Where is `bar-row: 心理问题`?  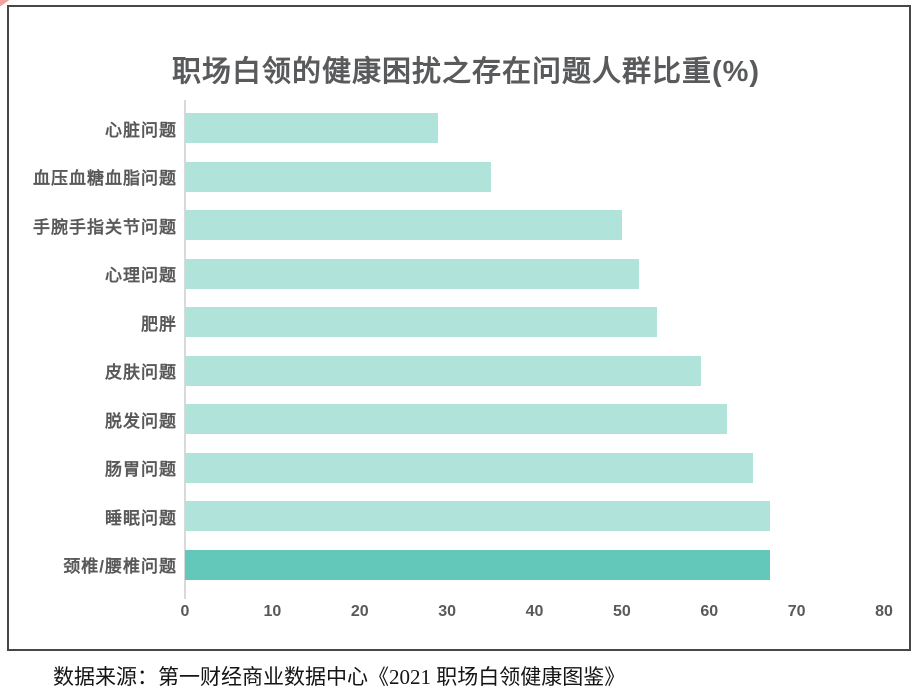 bar-row: 心理问题 is located at coordinates (459, 274).